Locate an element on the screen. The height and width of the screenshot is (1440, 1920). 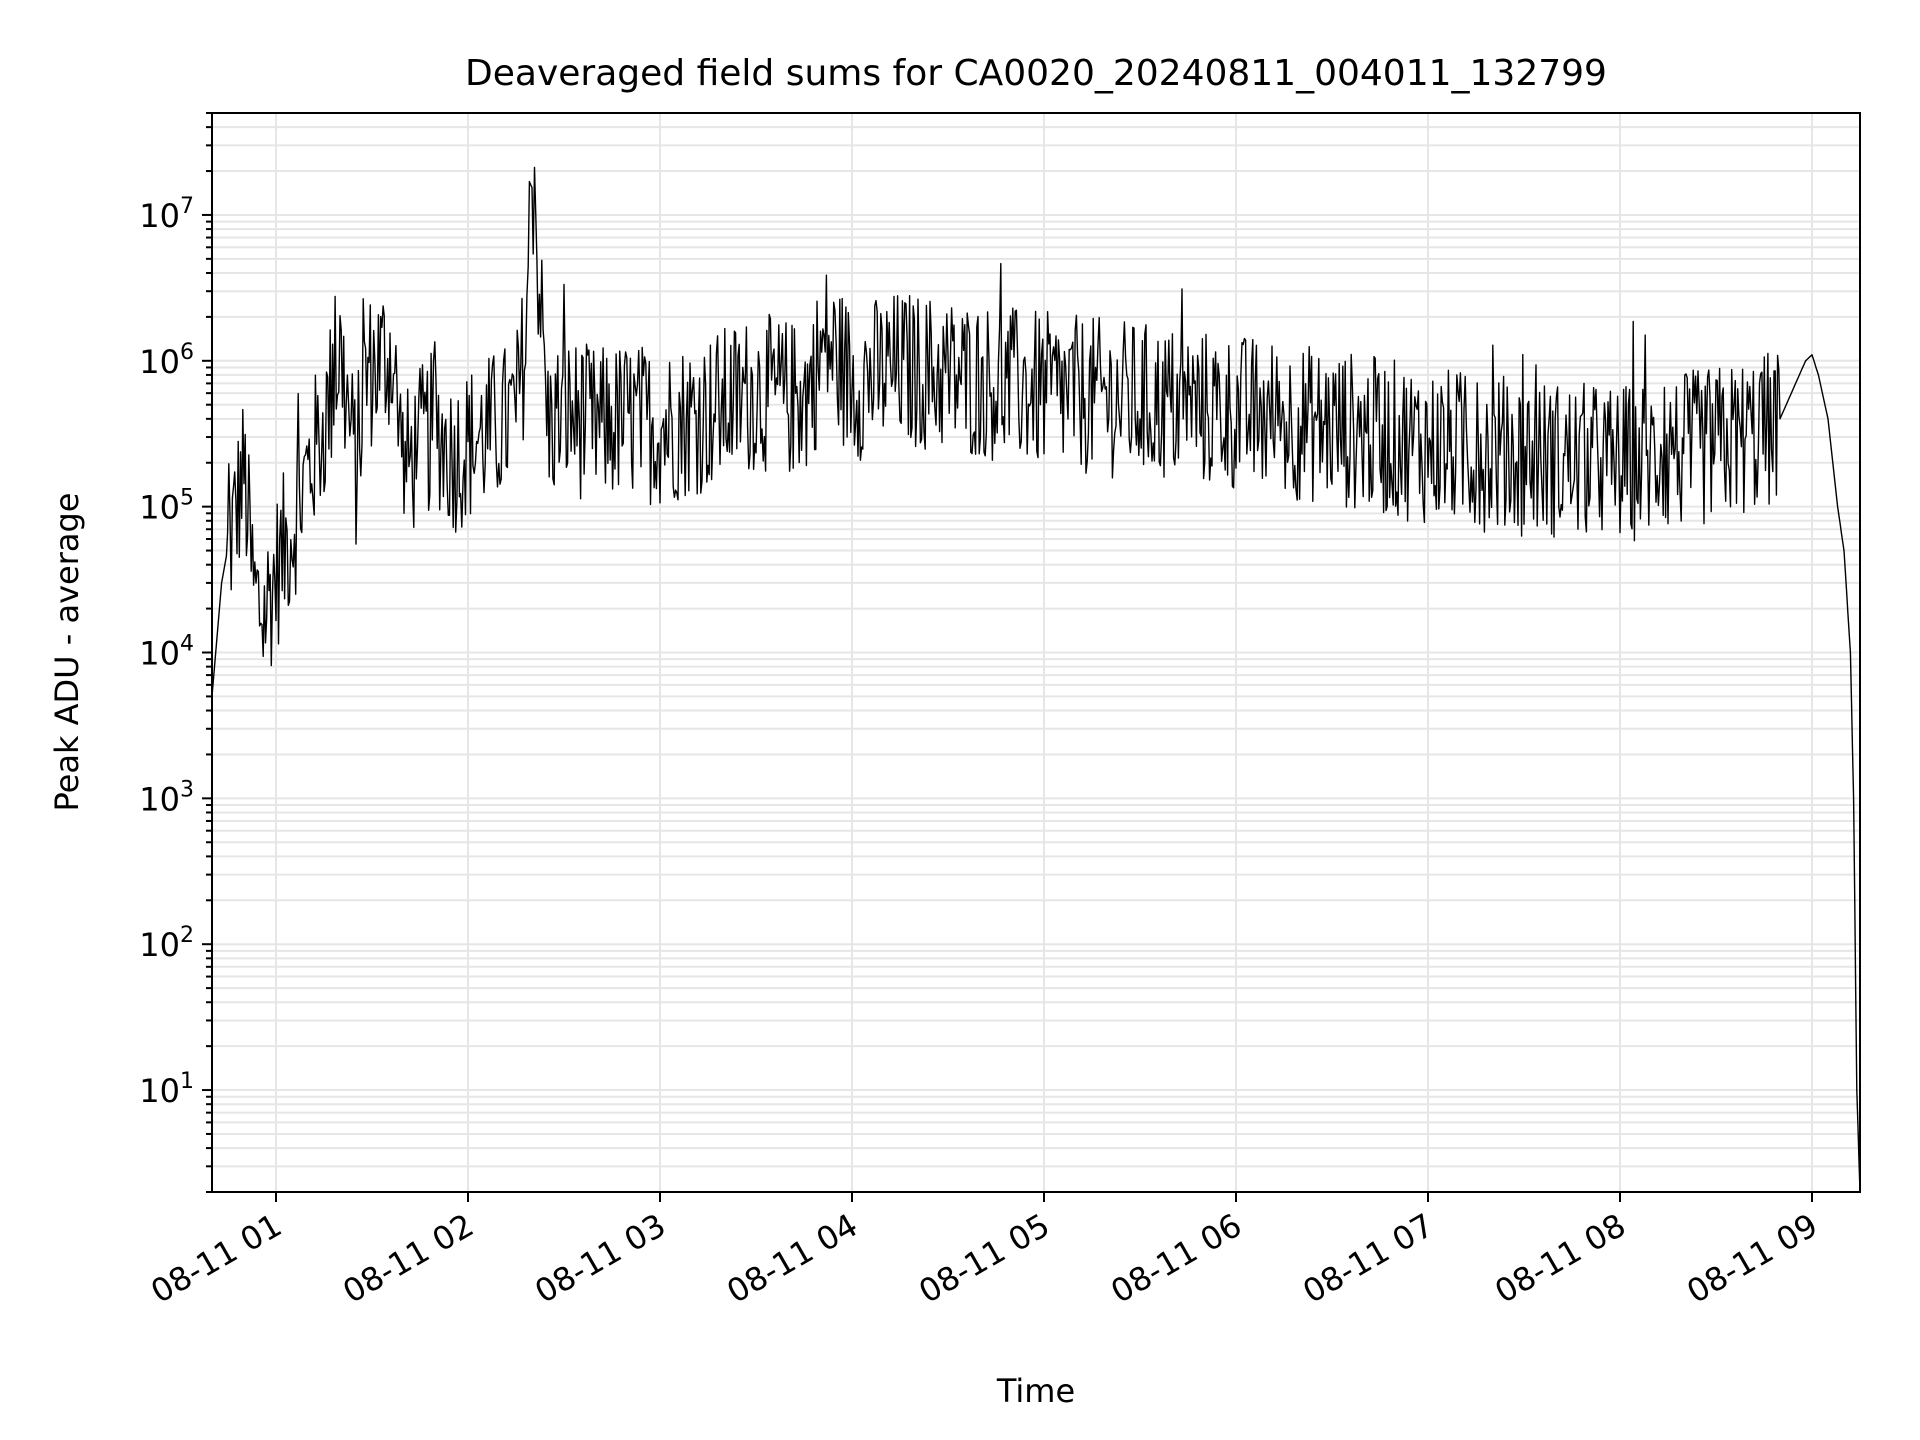
y-tick-label: 102 is located at coordinates (166, 943).